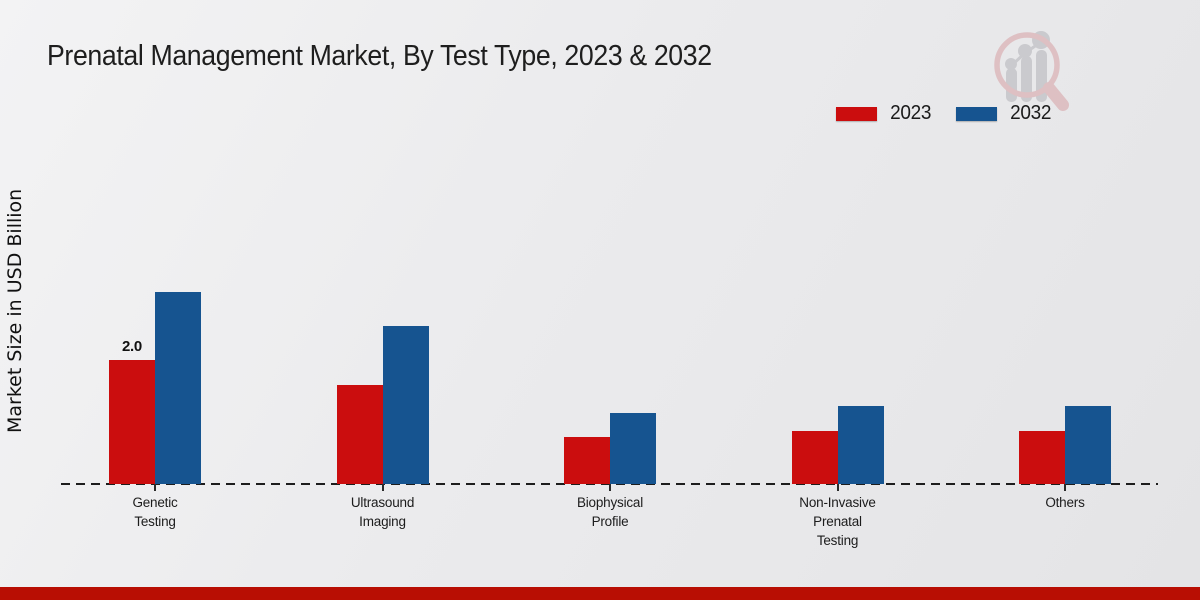 Image resolution: width=1200 pixels, height=600 pixels. What do you see at coordinates (944, 113) in the screenshot?
I see `legend: 2023 2032` at bounding box center [944, 113].